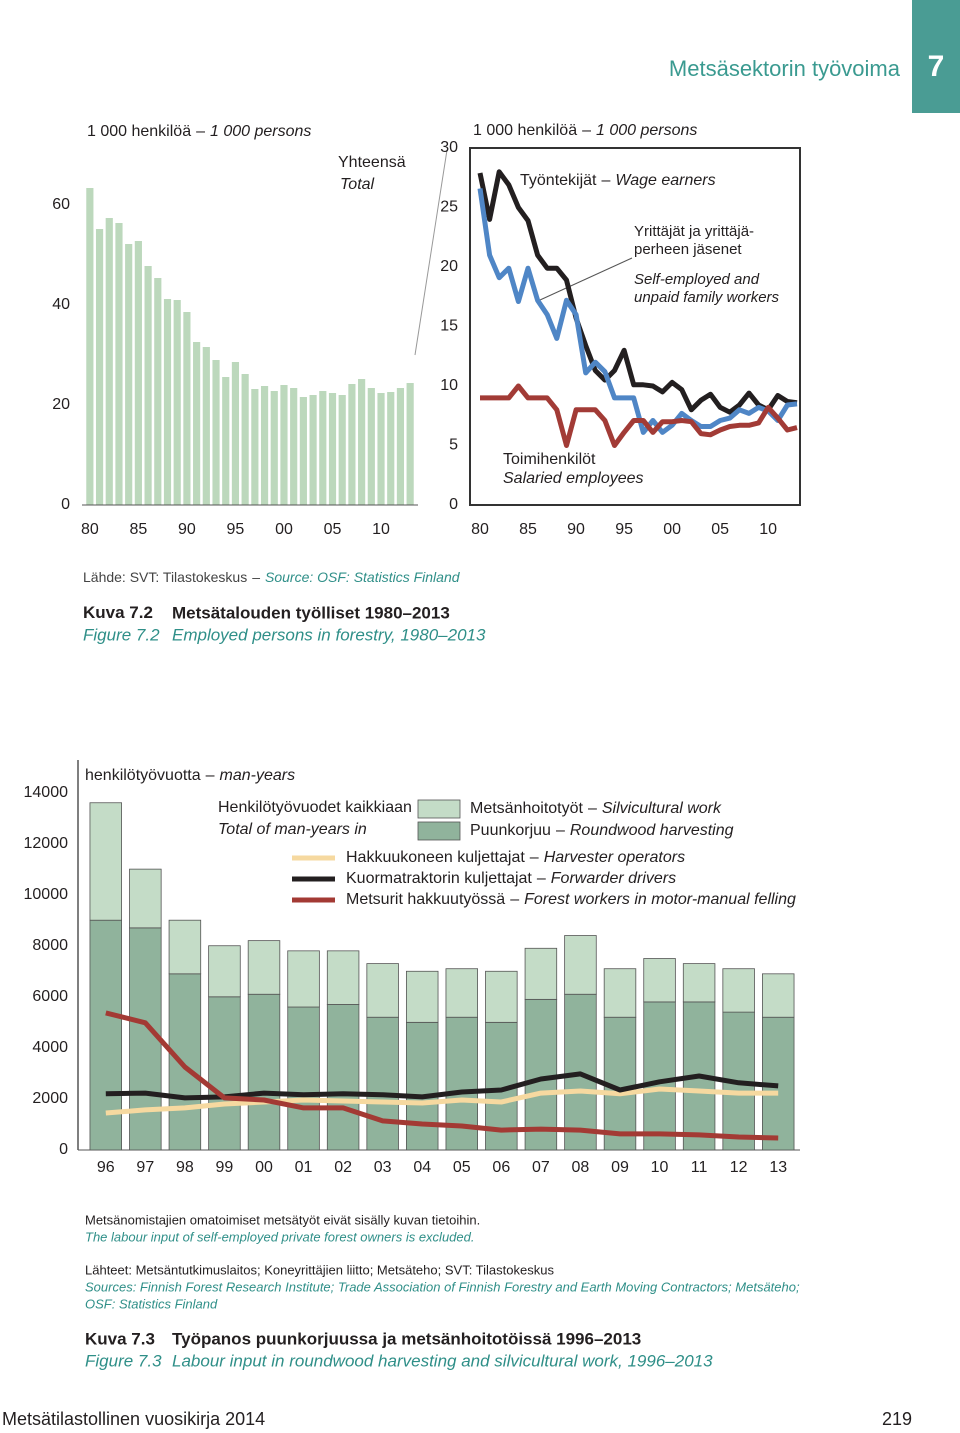  I want to click on legend-label: Puunkorjuu – Roundwood harvesting, so click(602, 830).